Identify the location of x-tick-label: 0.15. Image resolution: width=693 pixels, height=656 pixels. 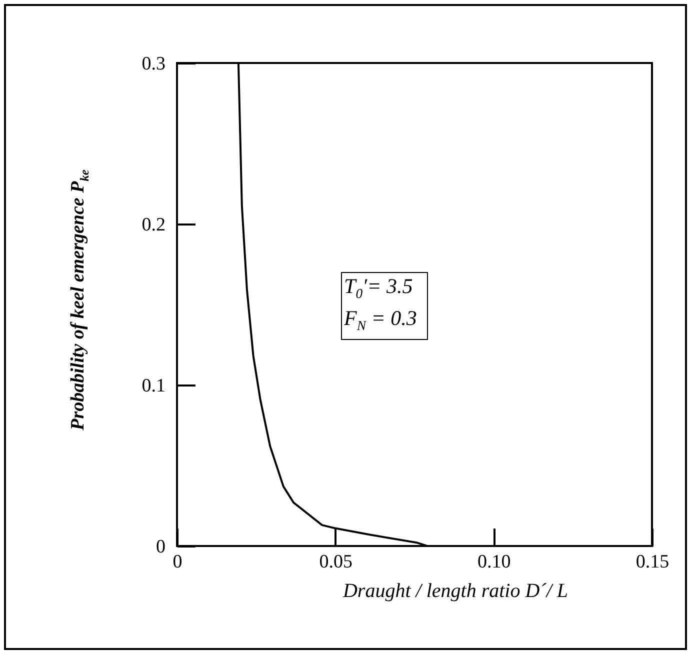
(653, 562).